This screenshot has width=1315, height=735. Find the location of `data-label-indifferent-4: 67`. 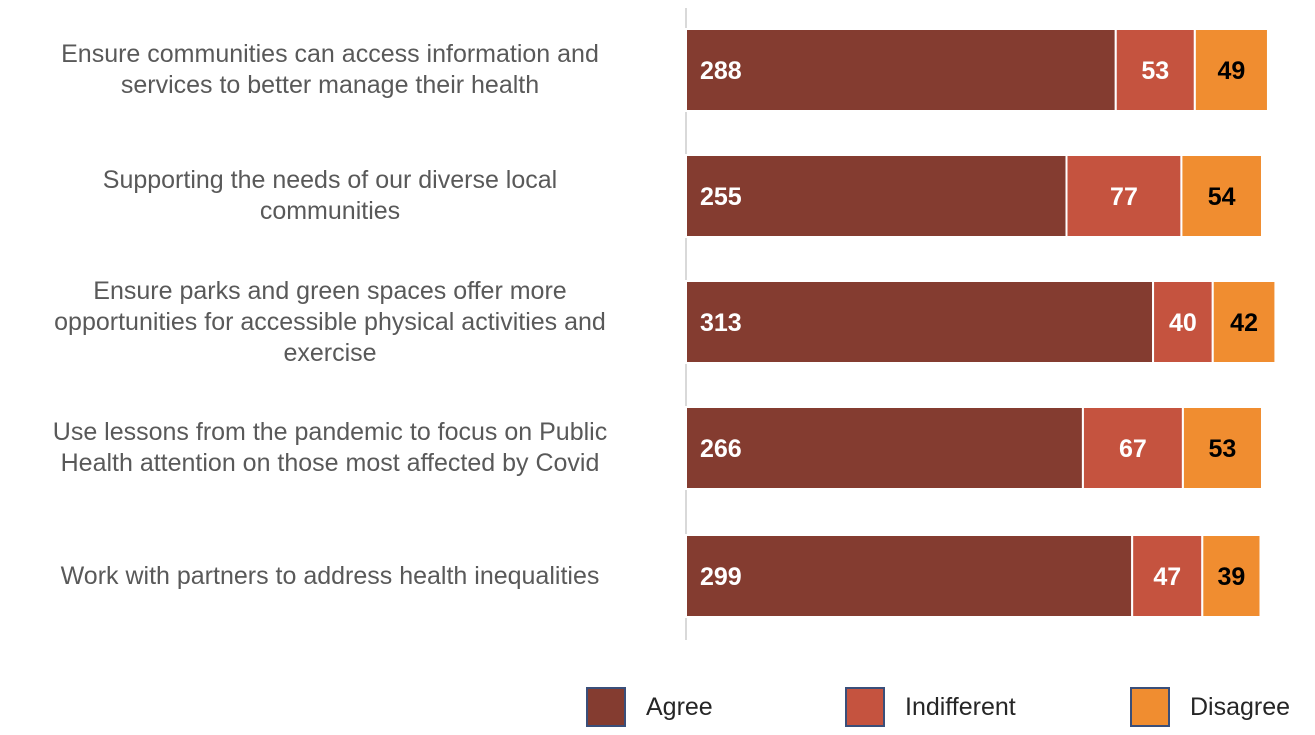

data-label-indifferent-4: 67 is located at coordinates (1133, 449).